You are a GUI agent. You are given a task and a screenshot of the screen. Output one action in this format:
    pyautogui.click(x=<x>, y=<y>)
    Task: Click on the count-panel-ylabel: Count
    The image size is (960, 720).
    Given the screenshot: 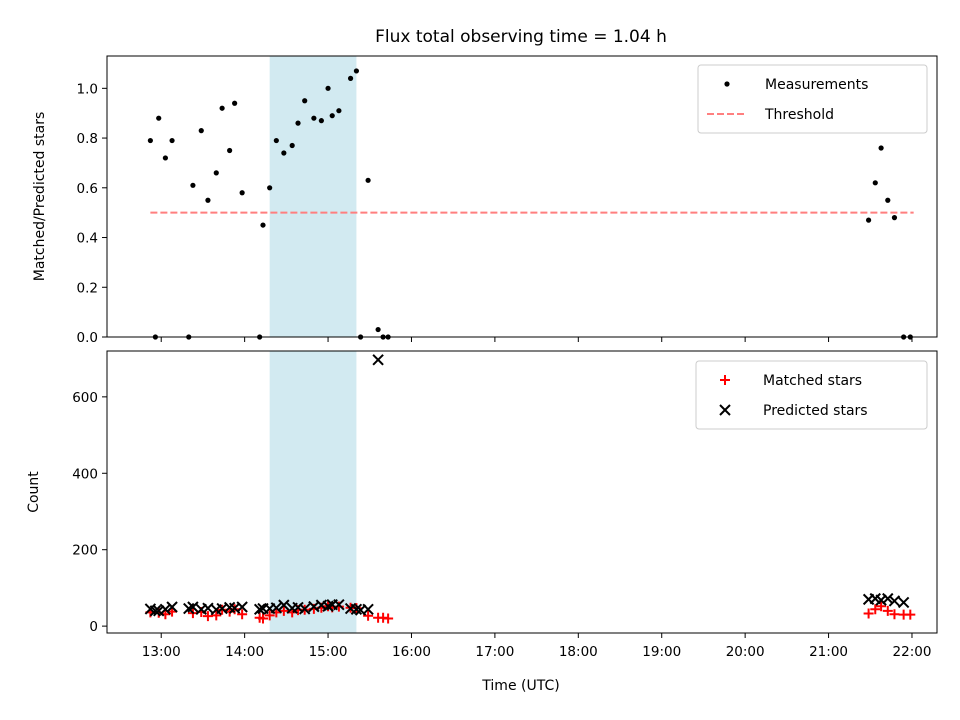 What is the action you would take?
    pyautogui.click(x=34, y=492)
    